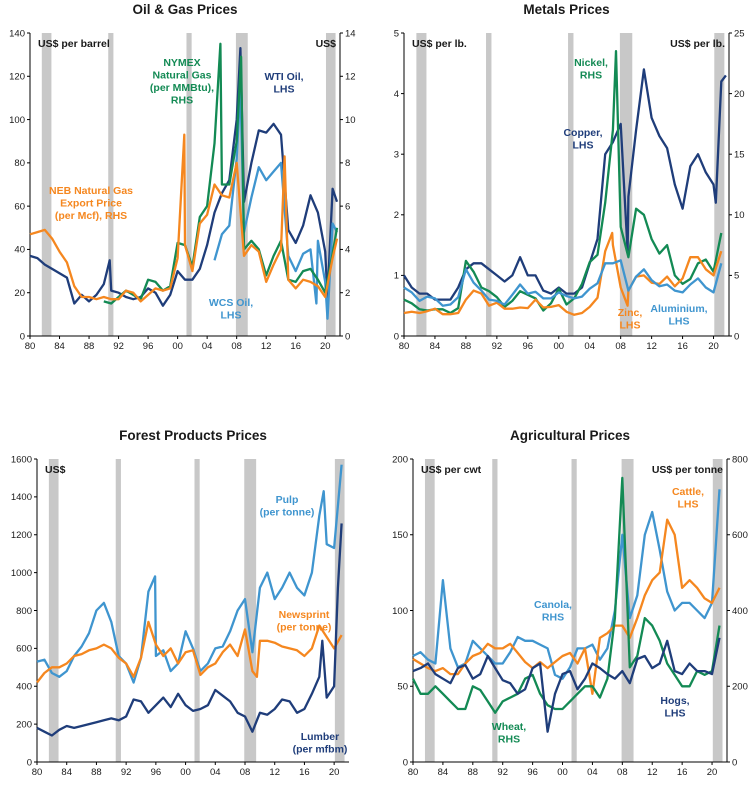  Describe the element at coordinates (236, 346) in the screenshot. I see `x-tick-label: 08` at that location.